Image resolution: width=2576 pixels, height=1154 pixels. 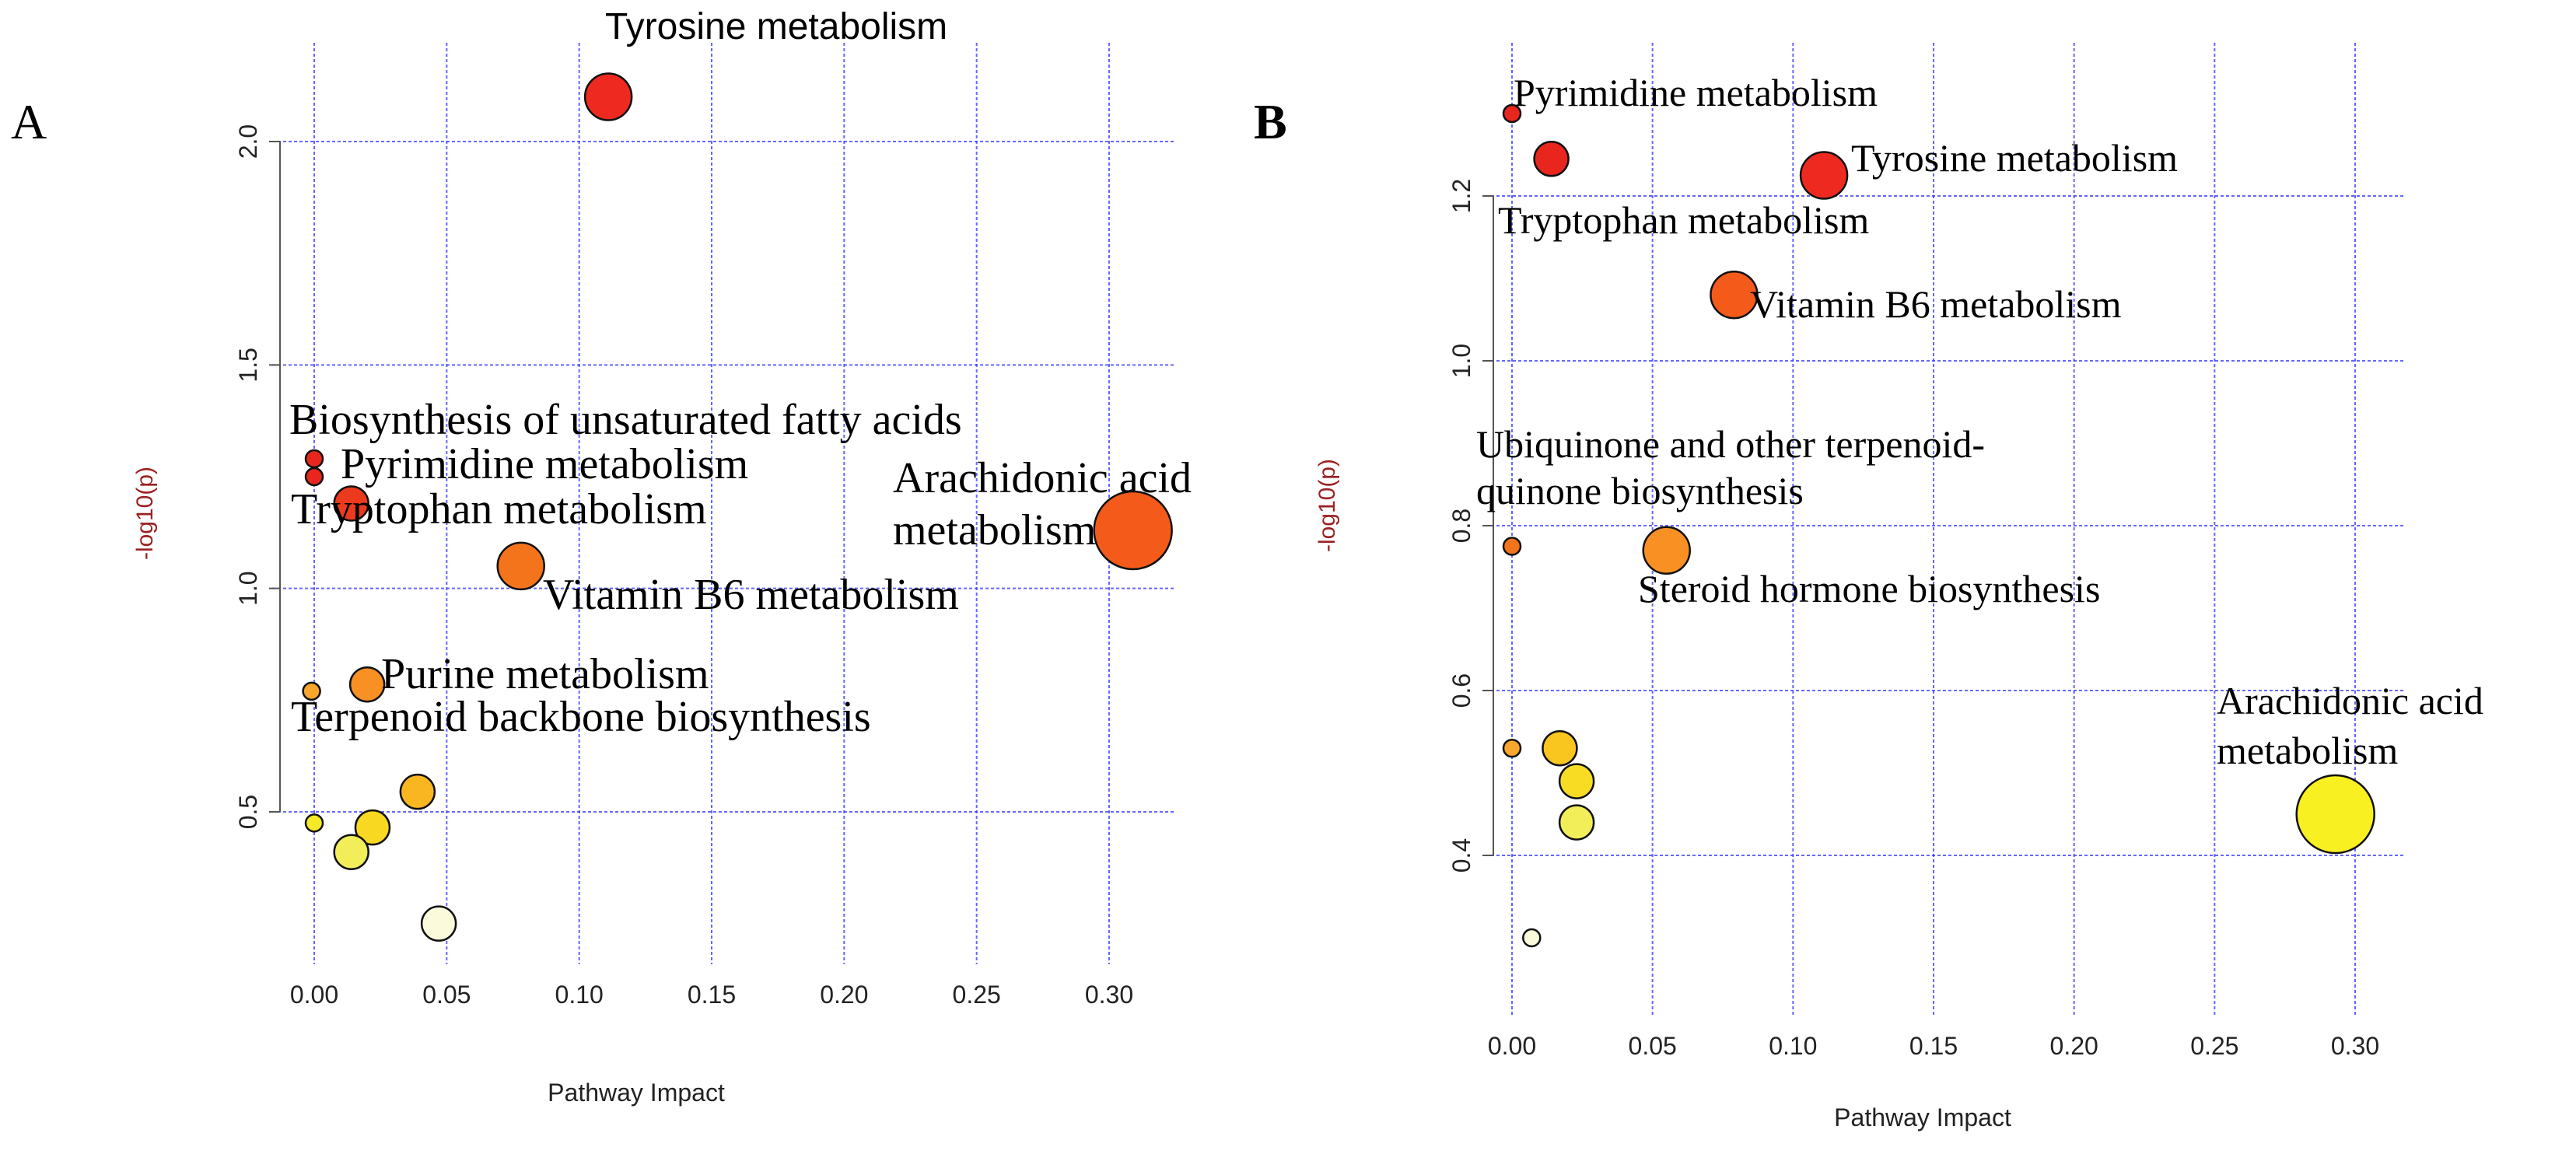 What do you see at coordinates (1461, 196) in the screenshot?
I see `y-tick-label: 1.2` at bounding box center [1461, 196].